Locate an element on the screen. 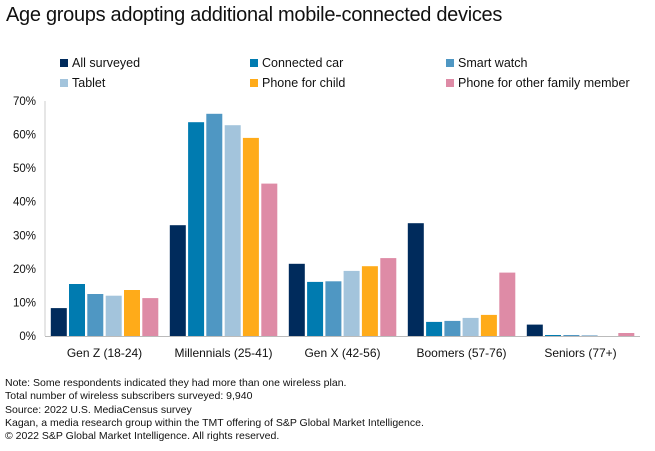 The image size is (655, 451). legend-label: Tablet is located at coordinates (89, 83).